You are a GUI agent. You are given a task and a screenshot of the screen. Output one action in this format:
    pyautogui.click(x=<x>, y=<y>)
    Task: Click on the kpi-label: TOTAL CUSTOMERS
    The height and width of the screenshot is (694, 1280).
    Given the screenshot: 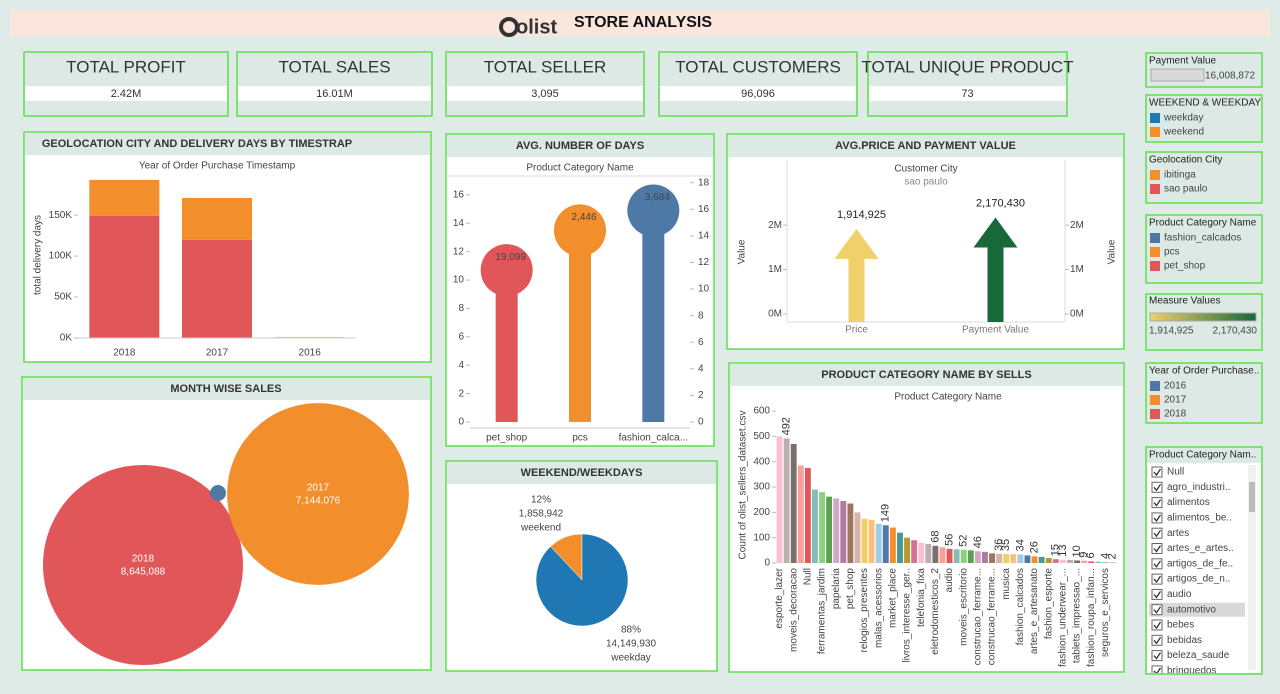 What is the action you would take?
    pyautogui.click(x=758, y=66)
    